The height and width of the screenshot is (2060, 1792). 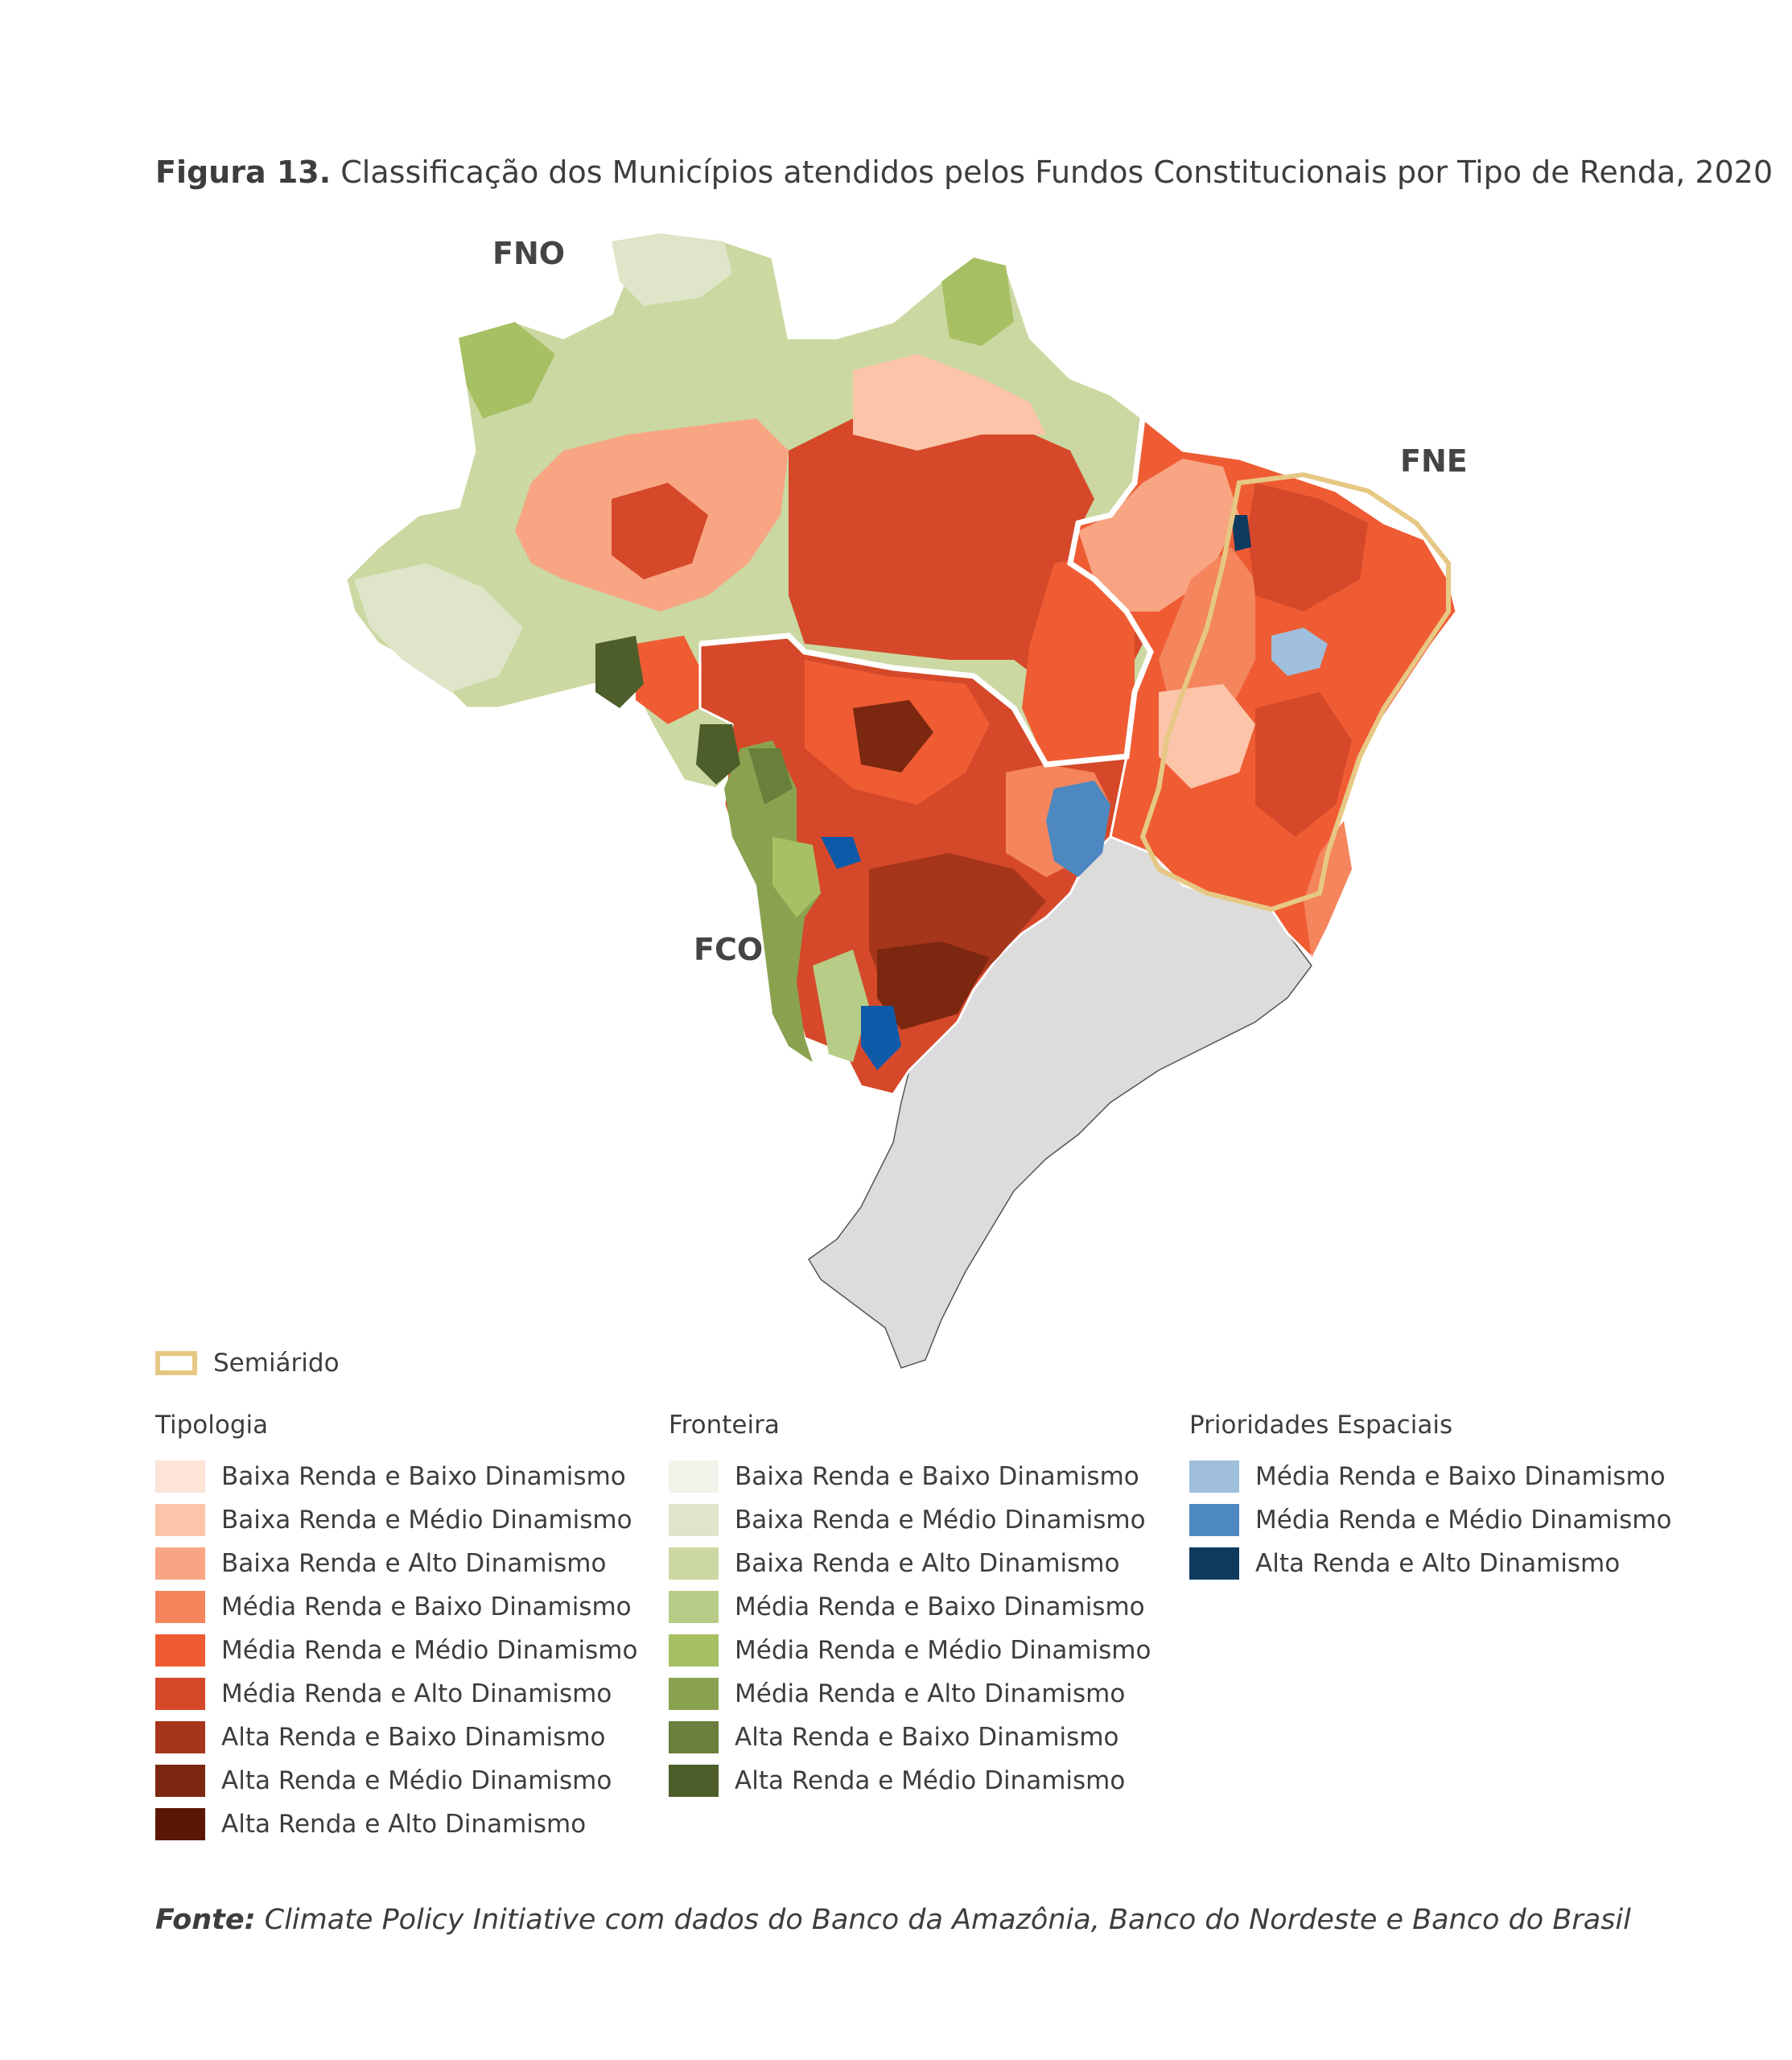 I want to click on fno-area-para-north, so click(x=950, y=402).